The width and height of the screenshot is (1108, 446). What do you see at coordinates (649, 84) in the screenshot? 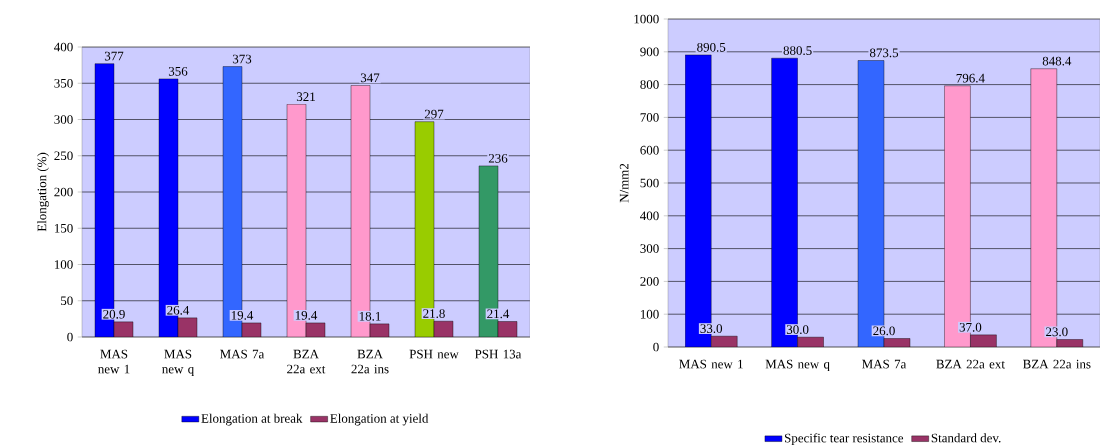
I see `y-tick-label: 800` at bounding box center [649, 84].